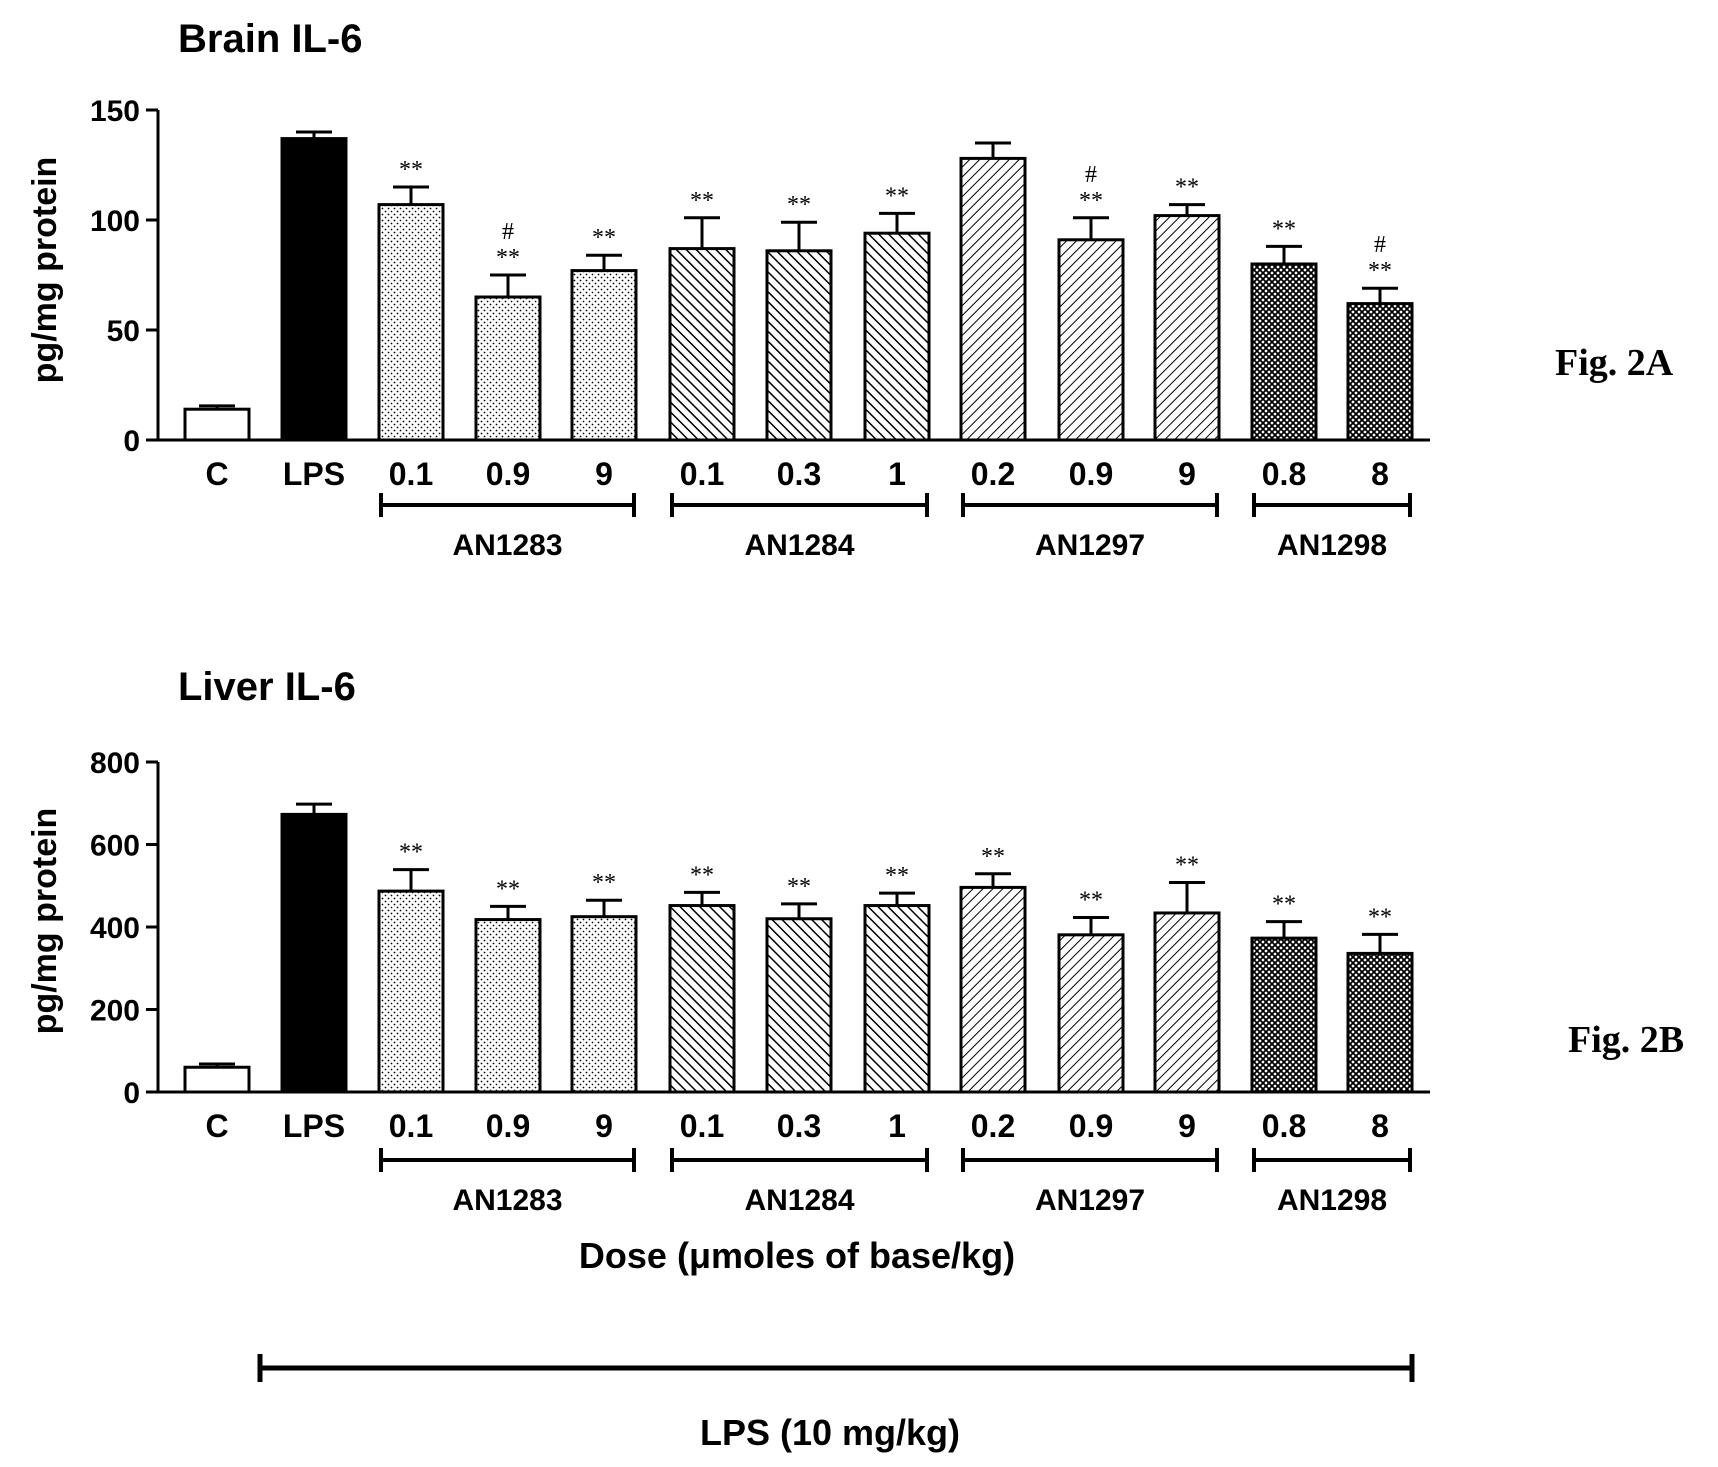 The width and height of the screenshot is (1718, 1467). What do you see at coordinates (115, 221) in the screenshot?
I see `y-tick-label: 100` at bounding box center [115, 221].